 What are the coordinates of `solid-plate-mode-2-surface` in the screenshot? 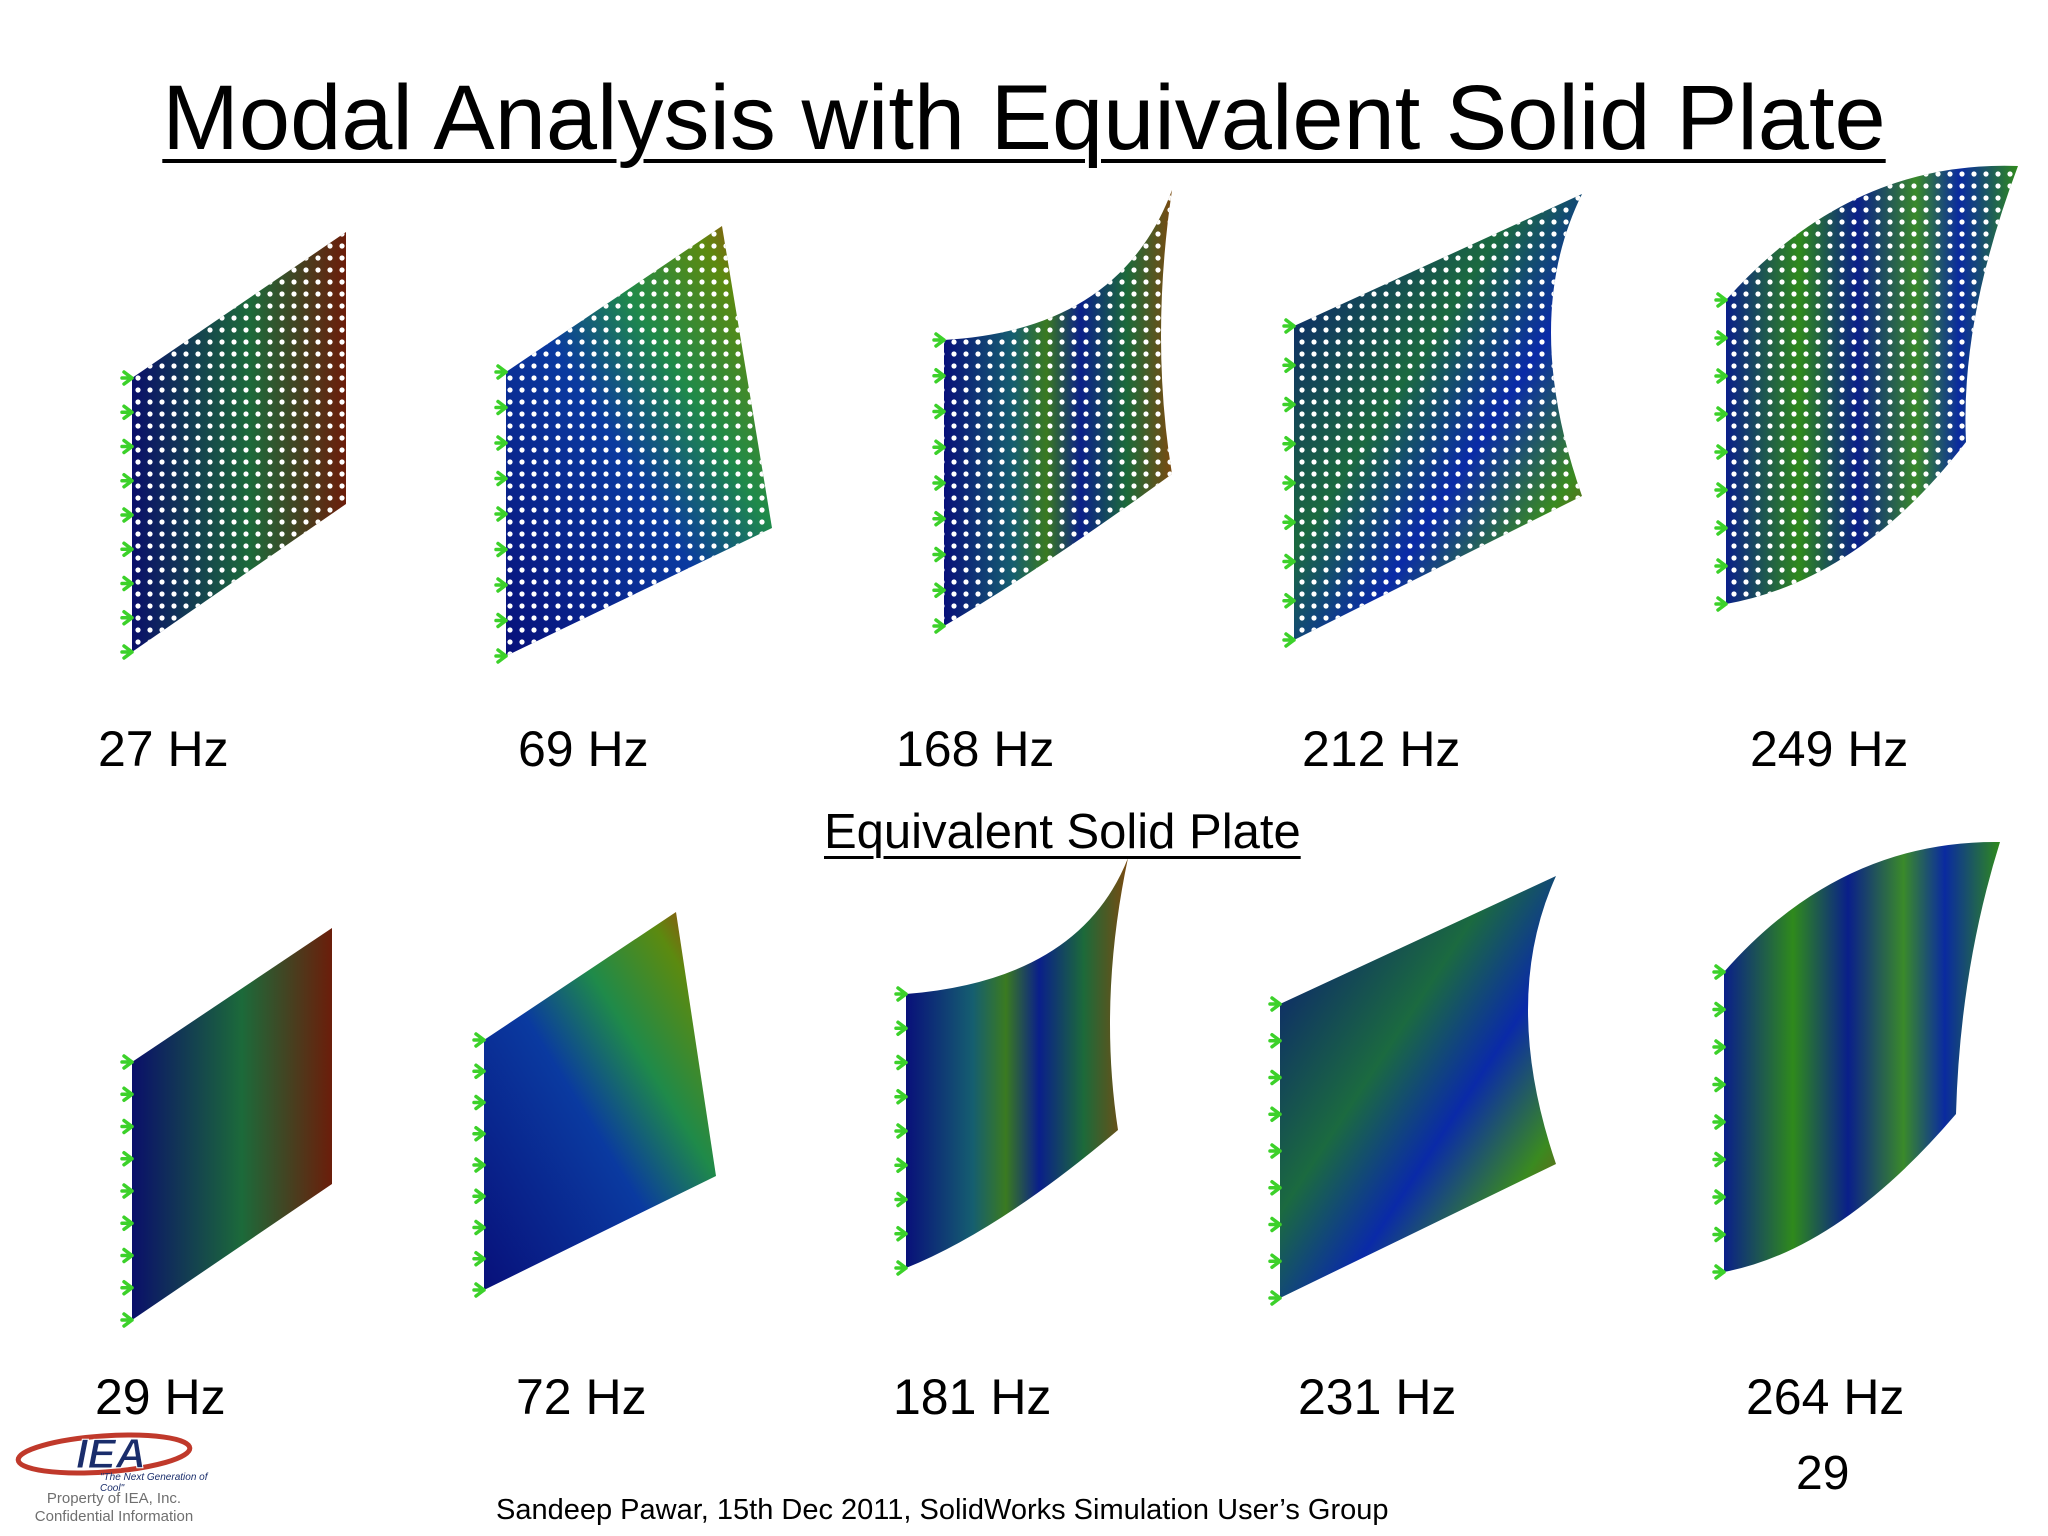 It's located at (600, 1101).